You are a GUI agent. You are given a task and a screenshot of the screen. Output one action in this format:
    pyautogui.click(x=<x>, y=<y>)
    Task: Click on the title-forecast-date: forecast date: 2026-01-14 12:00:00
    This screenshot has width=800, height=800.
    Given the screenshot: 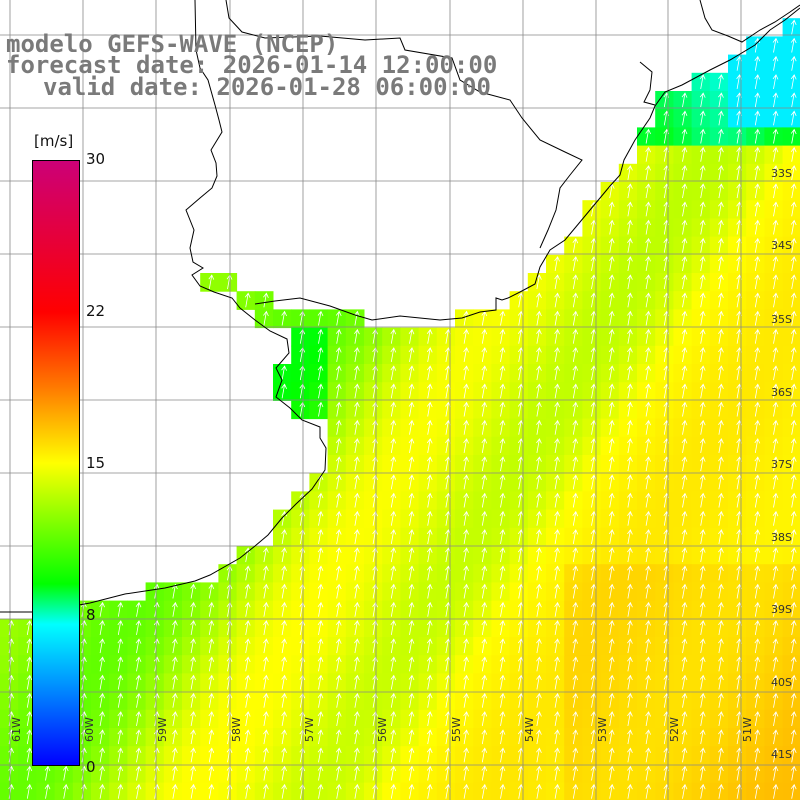 What is the action you would take?
    pyautogui.click(x=252, y=65)
    